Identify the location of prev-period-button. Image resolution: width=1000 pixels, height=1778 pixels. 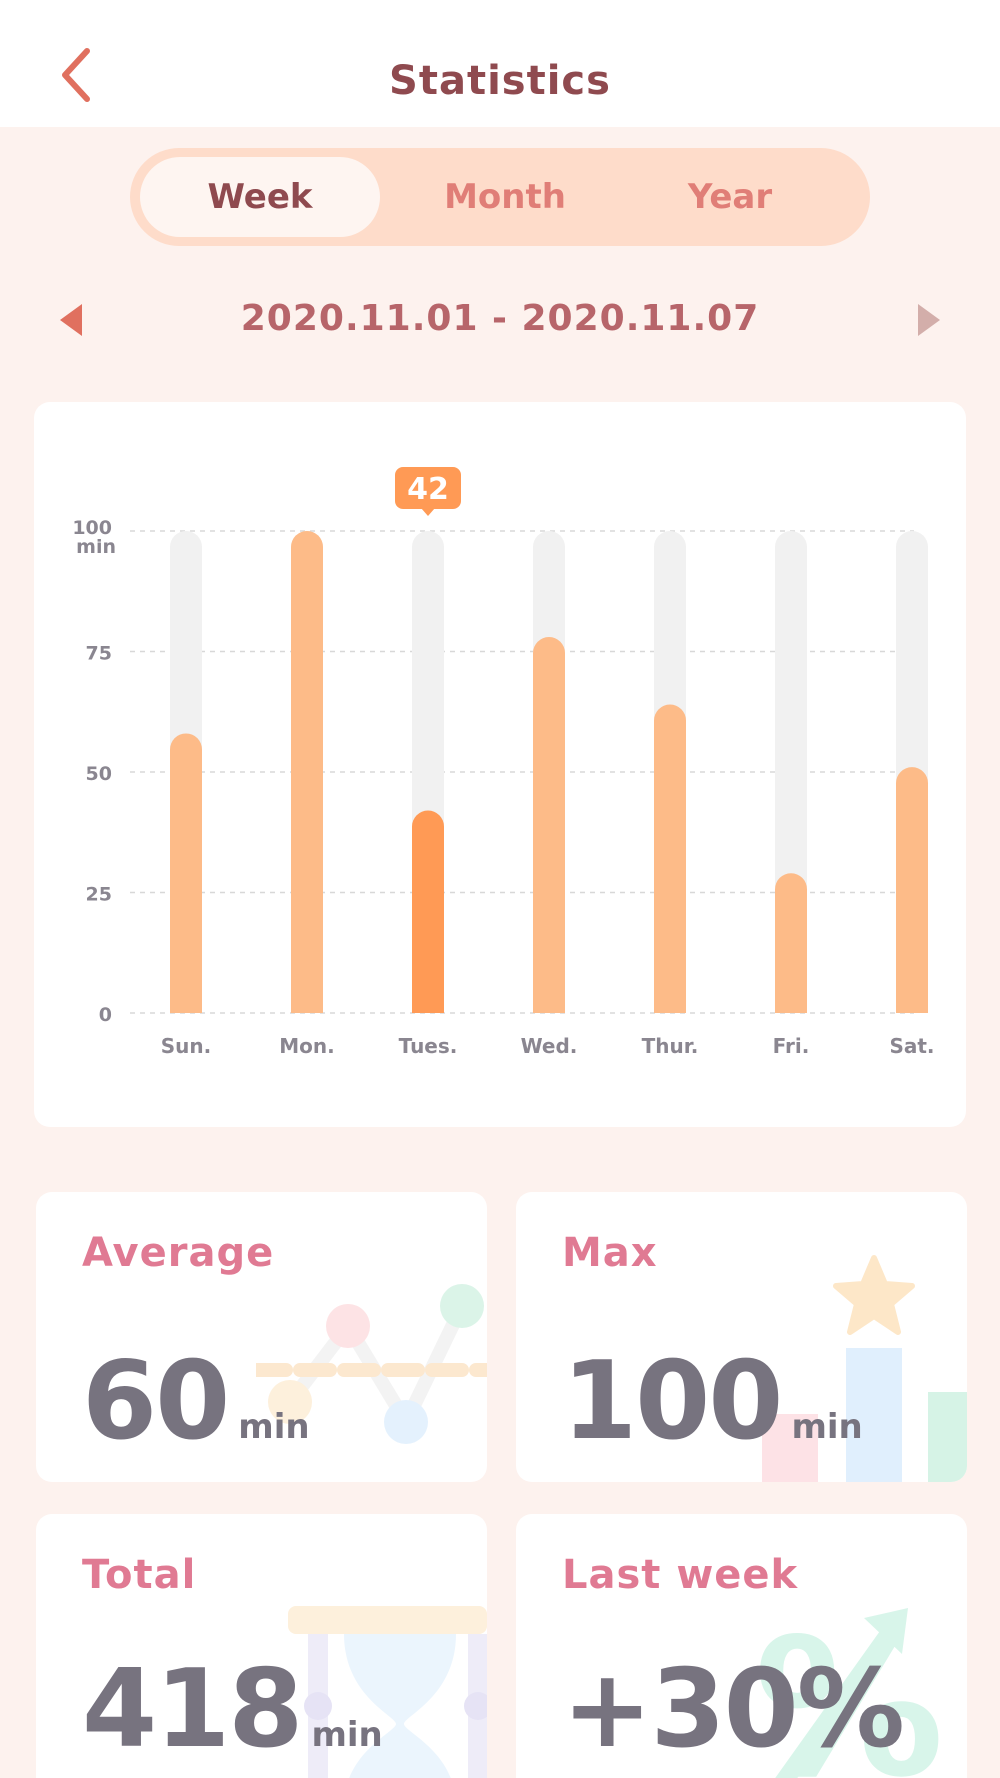
(72, 320).